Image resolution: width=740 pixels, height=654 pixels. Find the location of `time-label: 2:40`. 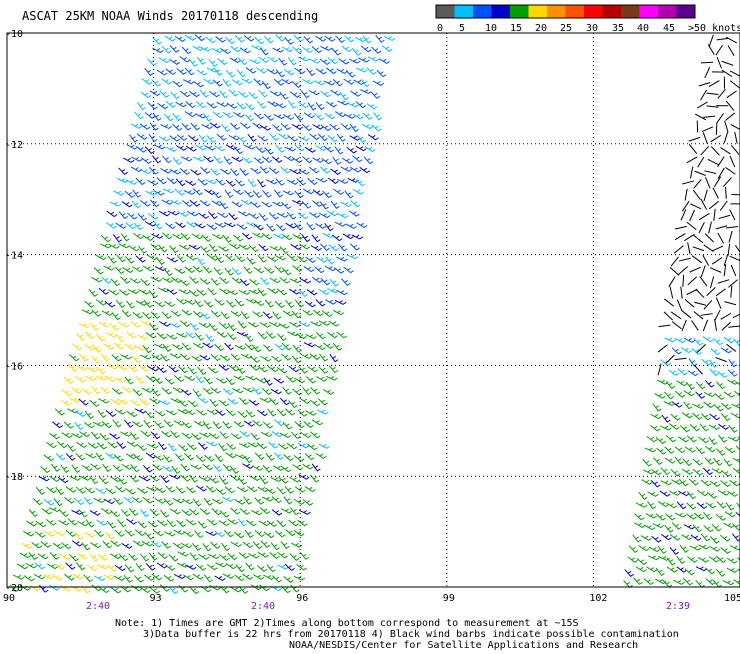

time-label: 2:40 is located at coordinates (263, 606).